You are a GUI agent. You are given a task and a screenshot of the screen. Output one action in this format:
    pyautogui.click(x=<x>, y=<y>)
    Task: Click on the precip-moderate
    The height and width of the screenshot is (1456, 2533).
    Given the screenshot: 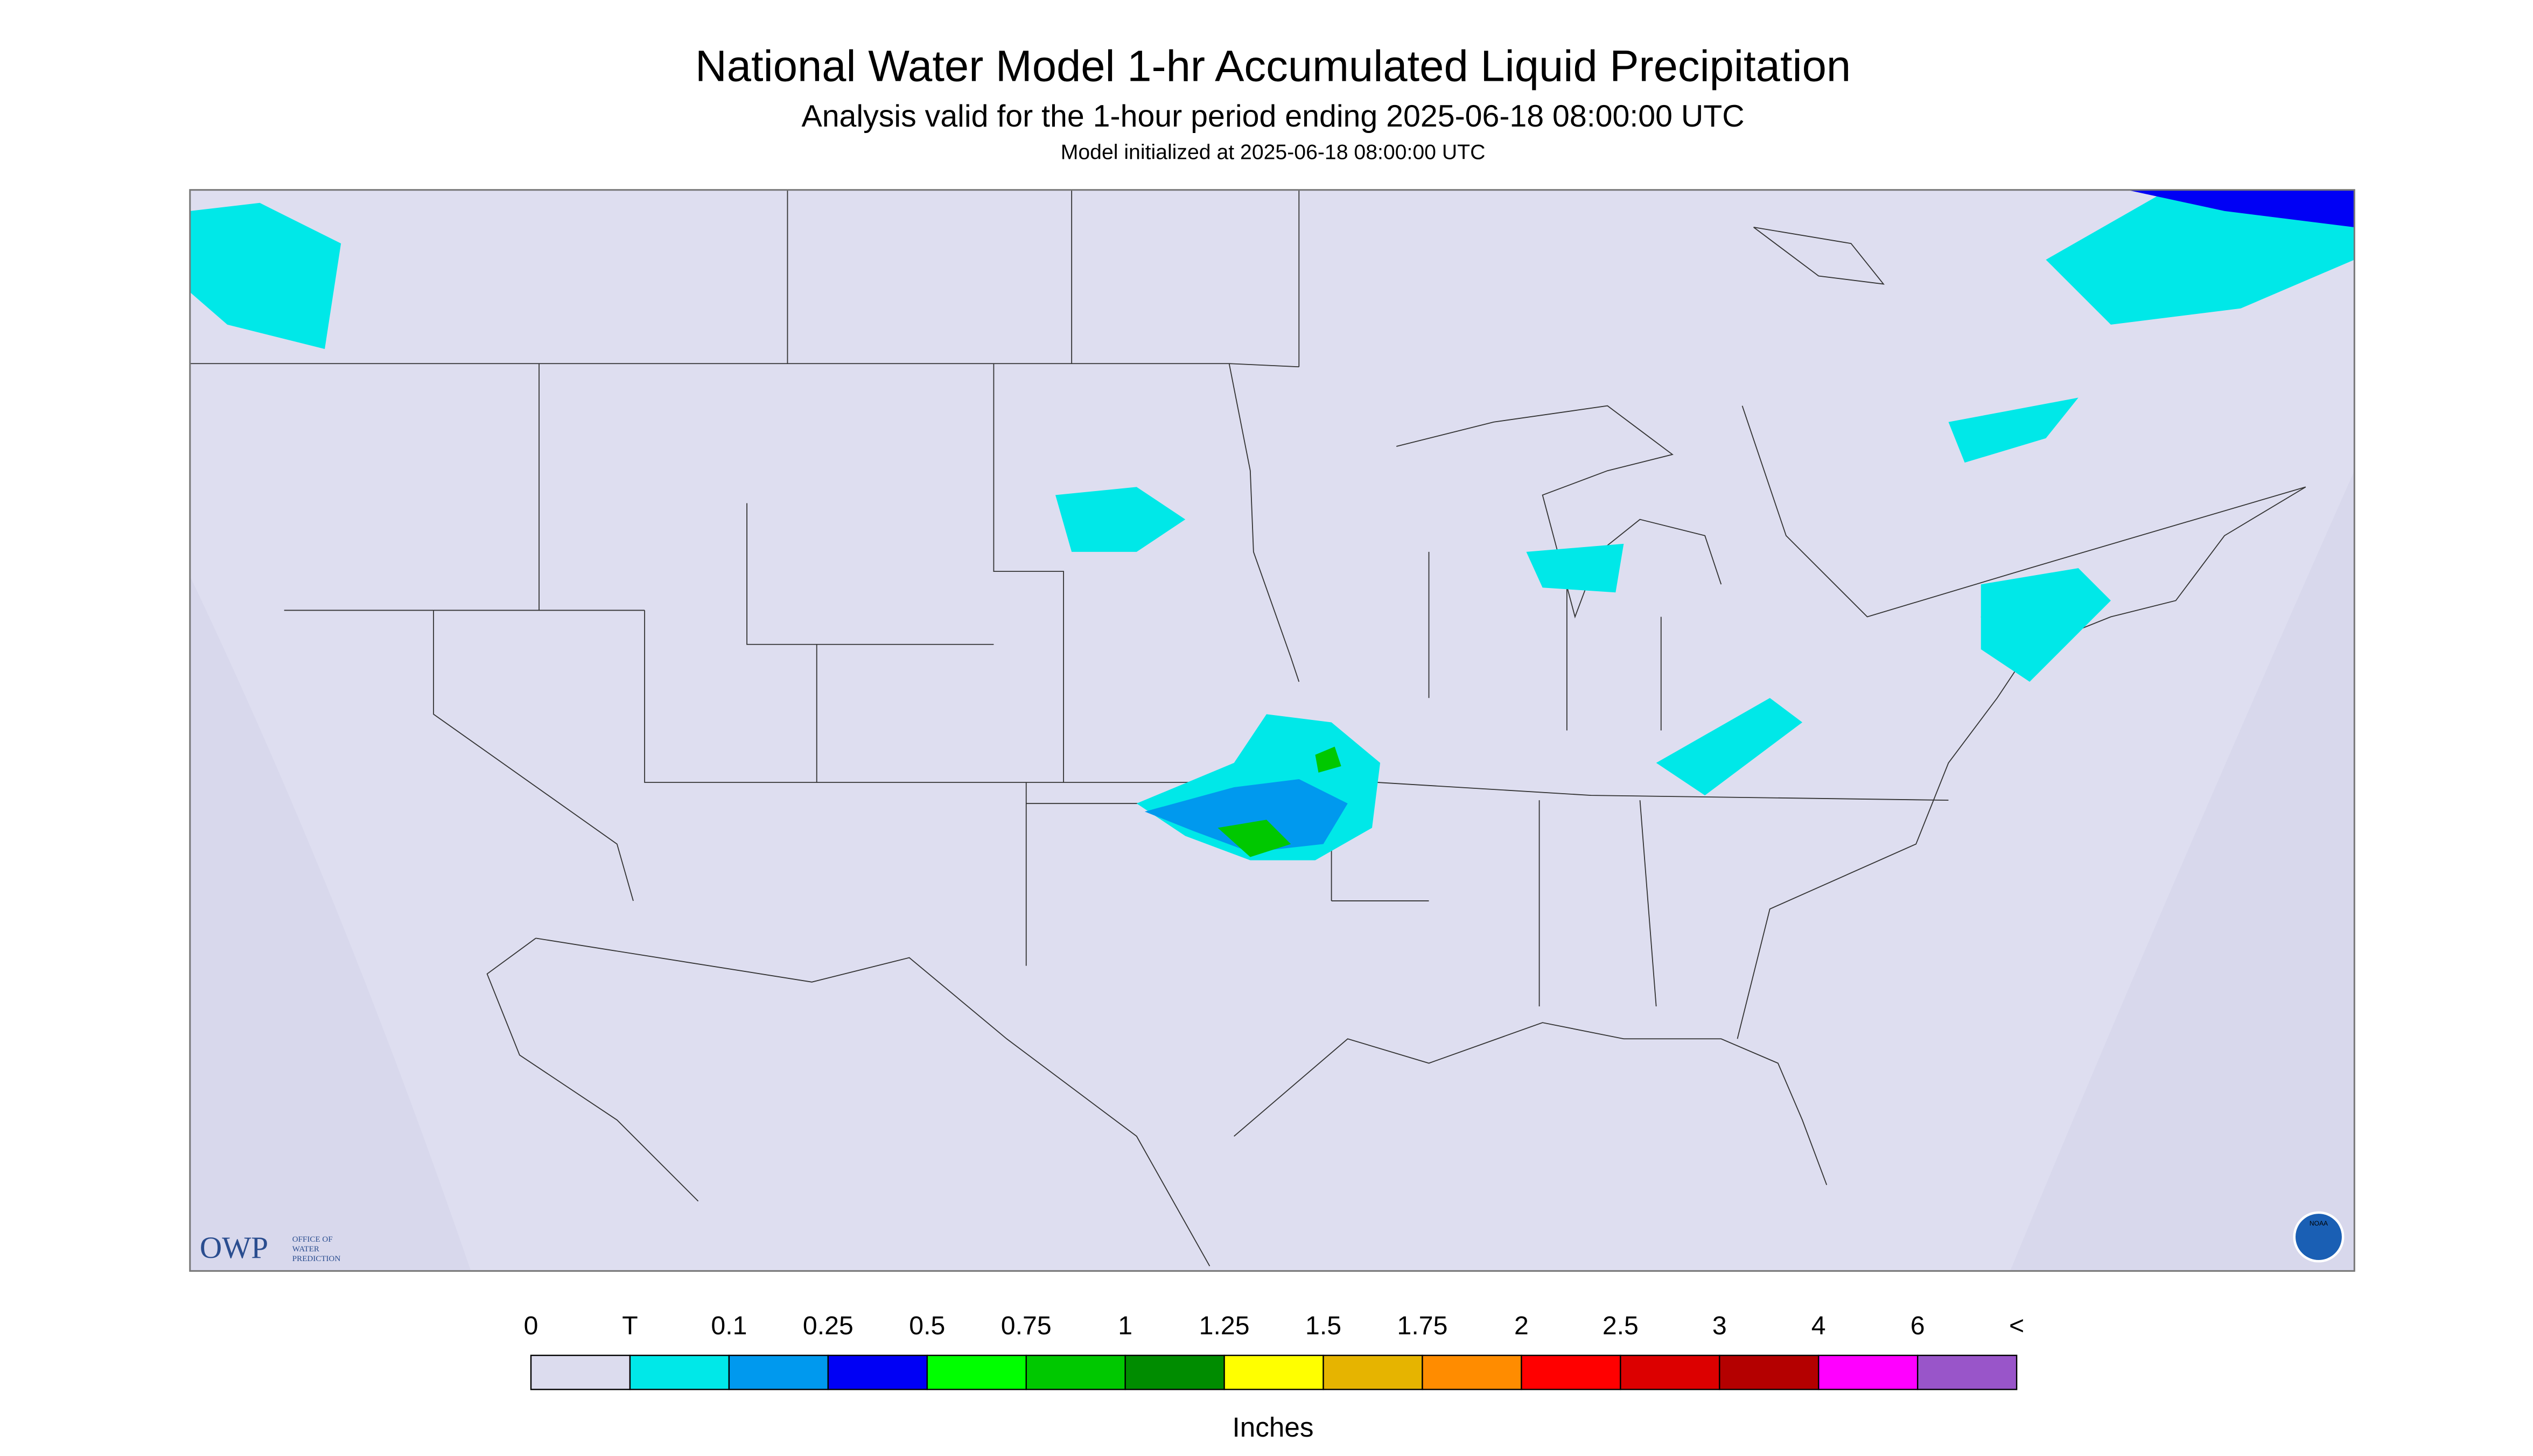 What is the action you would take?
    pyautogui.click(x=1246, y=815)
    